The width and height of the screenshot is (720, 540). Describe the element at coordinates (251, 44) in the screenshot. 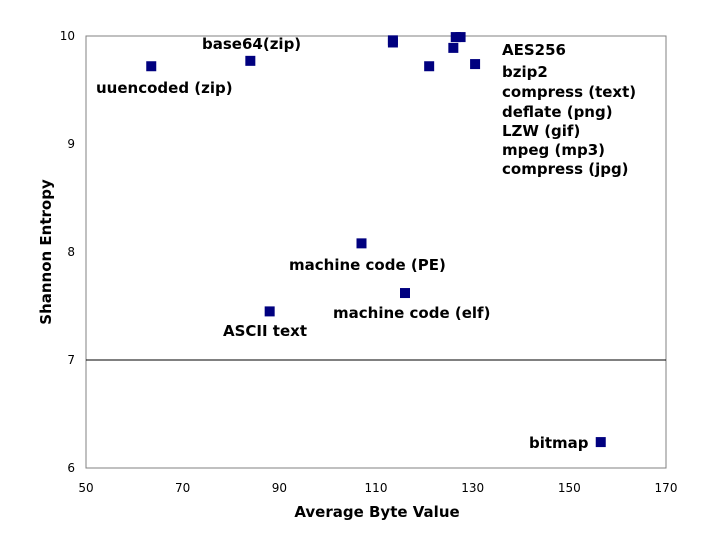

I see `annotation-base64: base64(zip)` at that location.